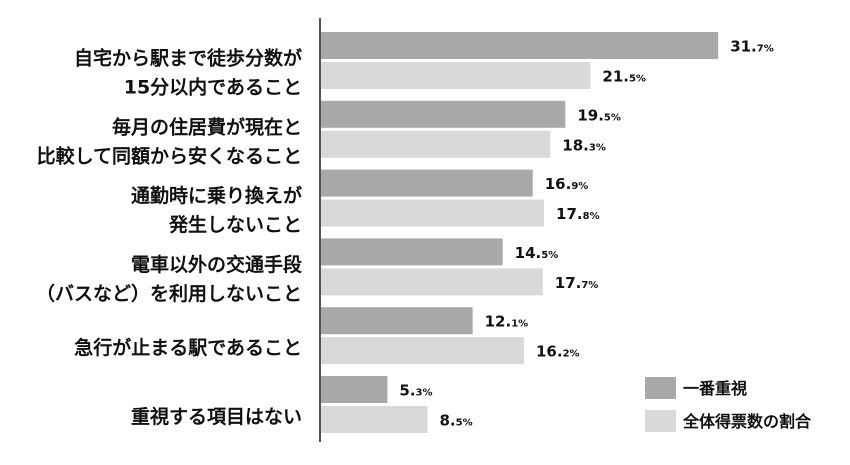 This screenshot has height=465, width=850. Describe the element at coordinates (584, 145) in the screenshot. I see `data-label: 18.3%` at that location.